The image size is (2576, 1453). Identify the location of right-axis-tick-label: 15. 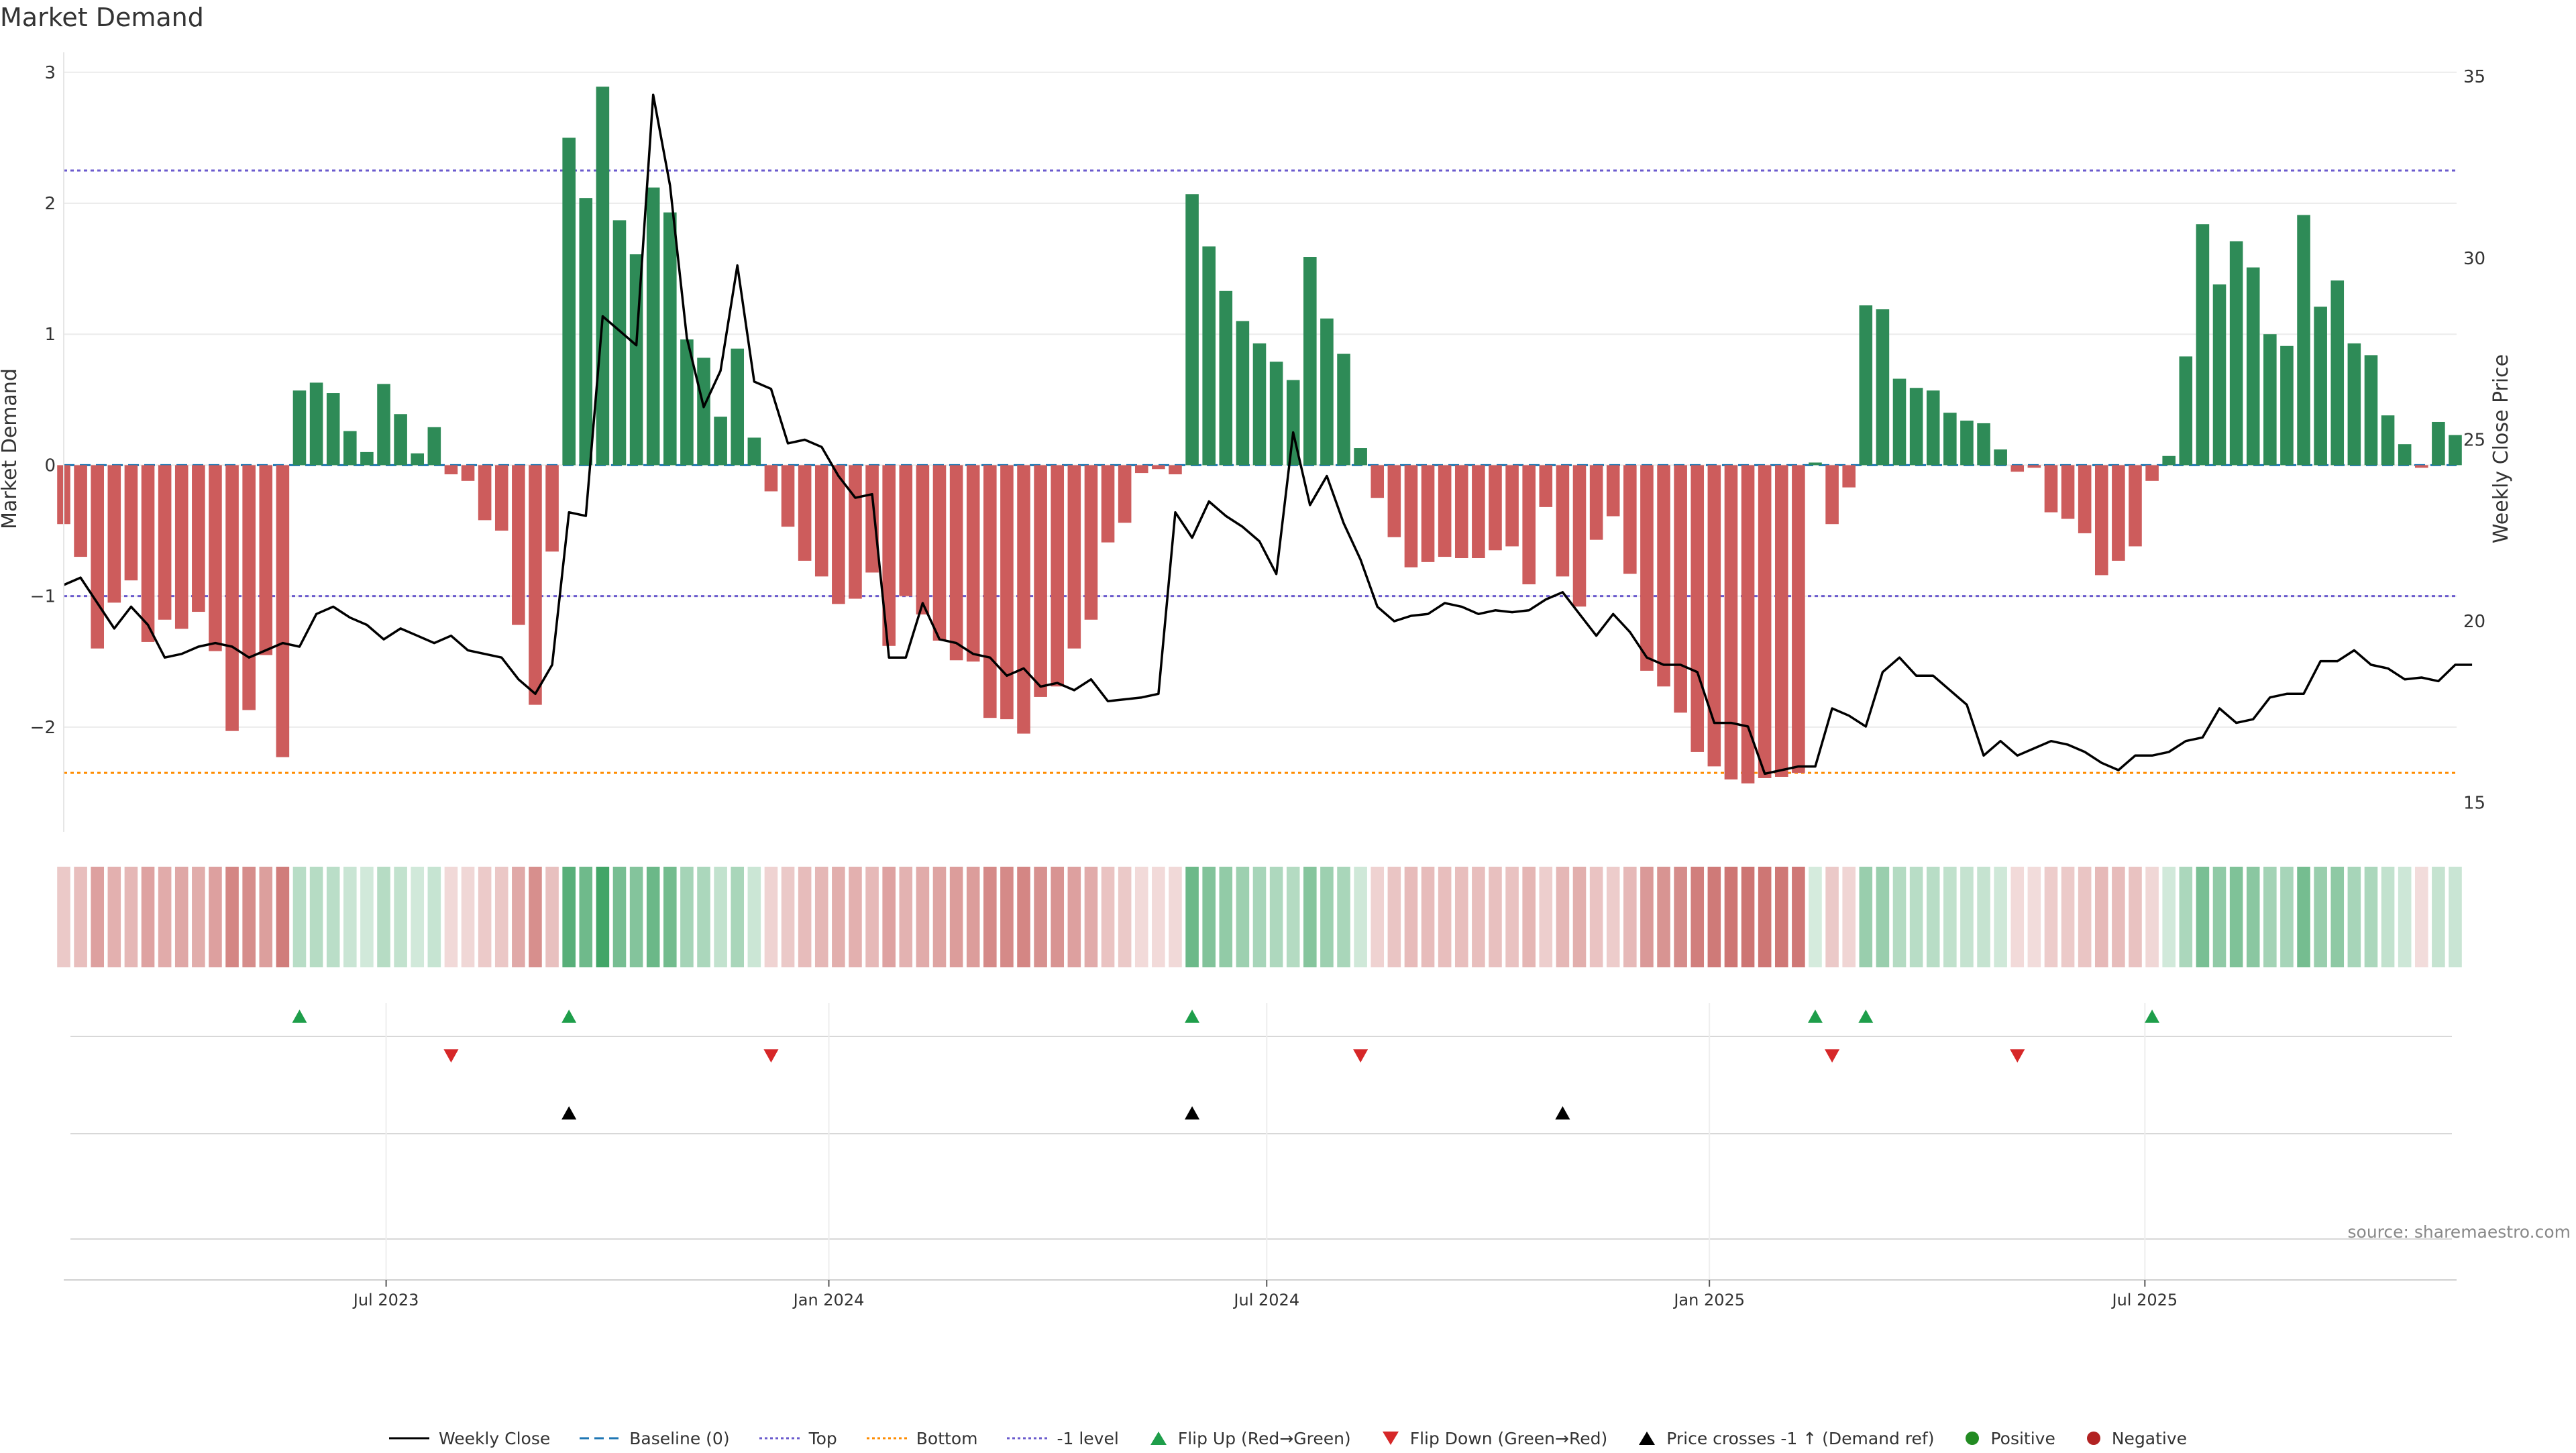
(2474, 804).